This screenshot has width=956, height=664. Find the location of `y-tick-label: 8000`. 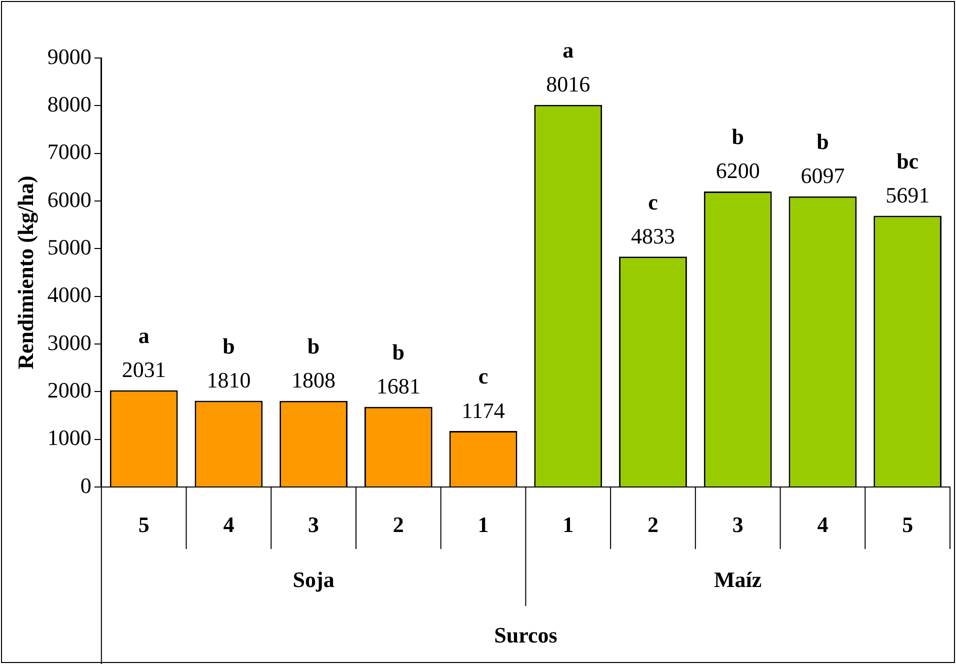

y-tick-label: 8000 is located at coordinates (69, 103).